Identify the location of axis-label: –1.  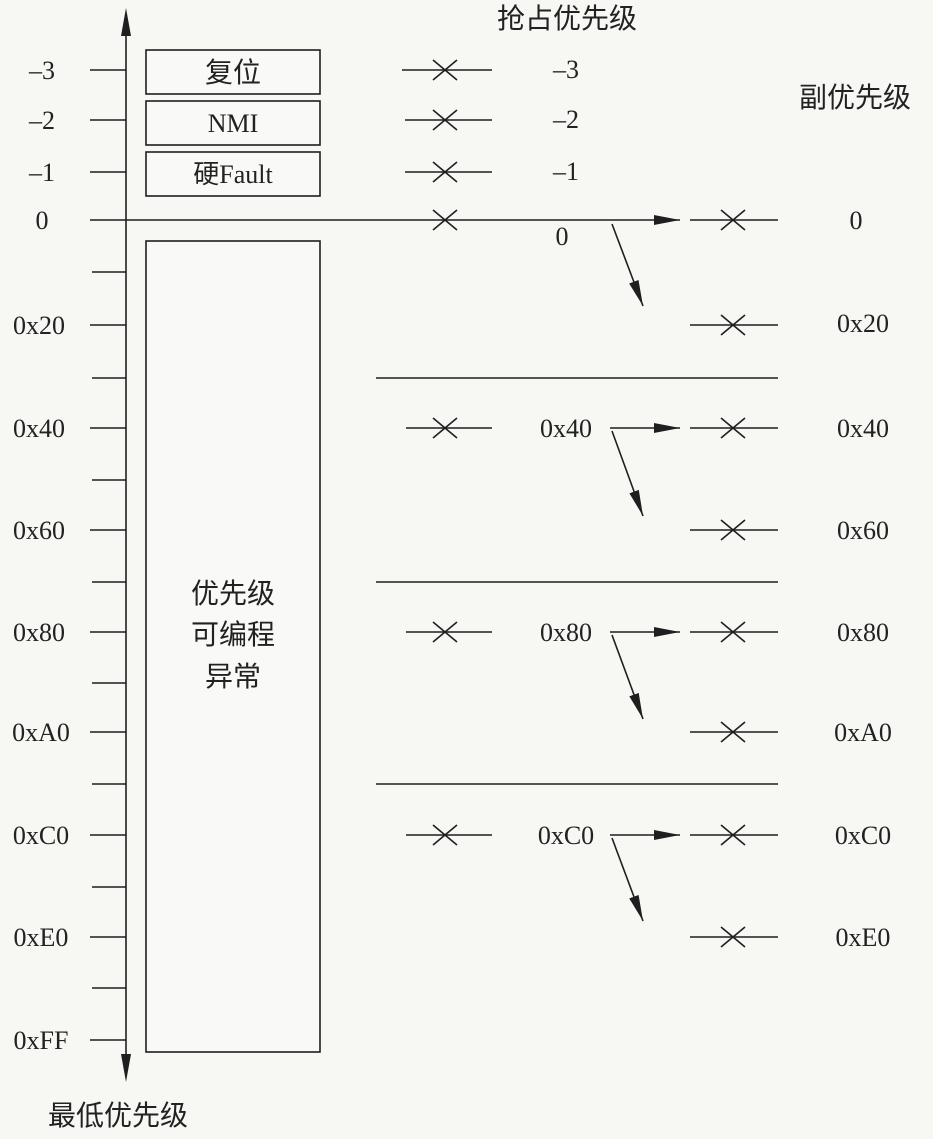
(41, 172).